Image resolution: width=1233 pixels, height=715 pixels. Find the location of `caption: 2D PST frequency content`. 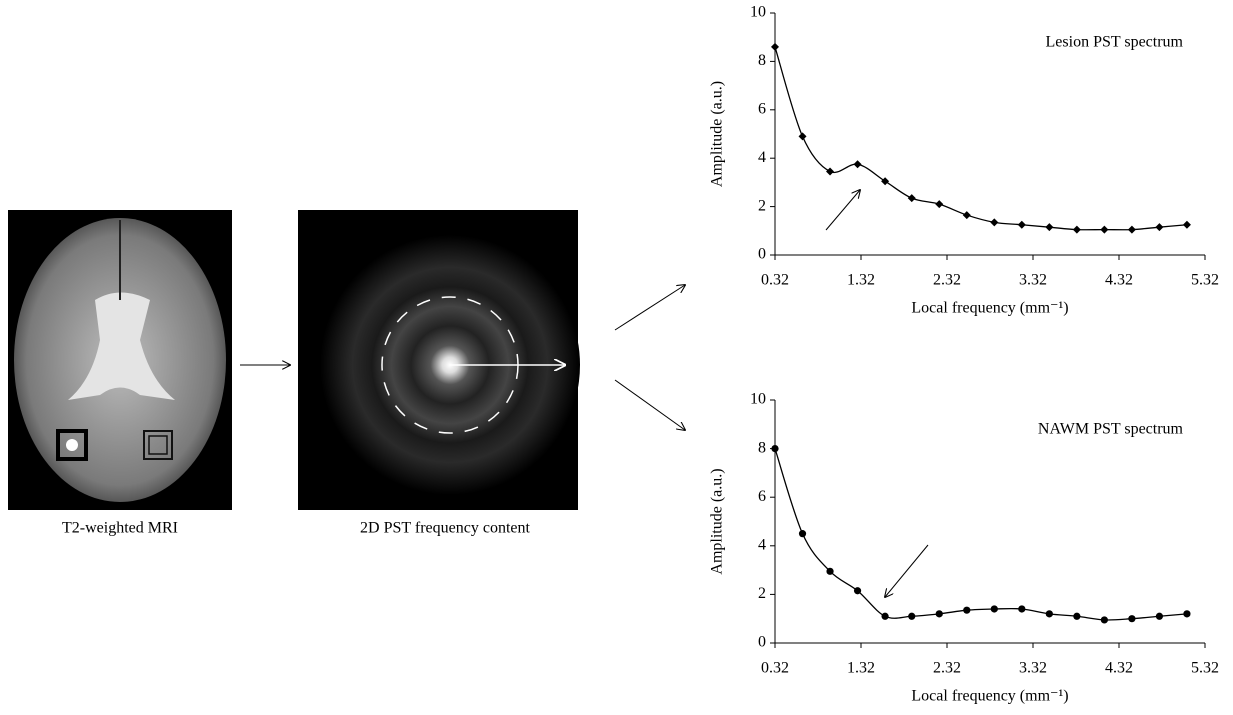

caption: 2D PST frequency content is located at coordinates (445, 528).